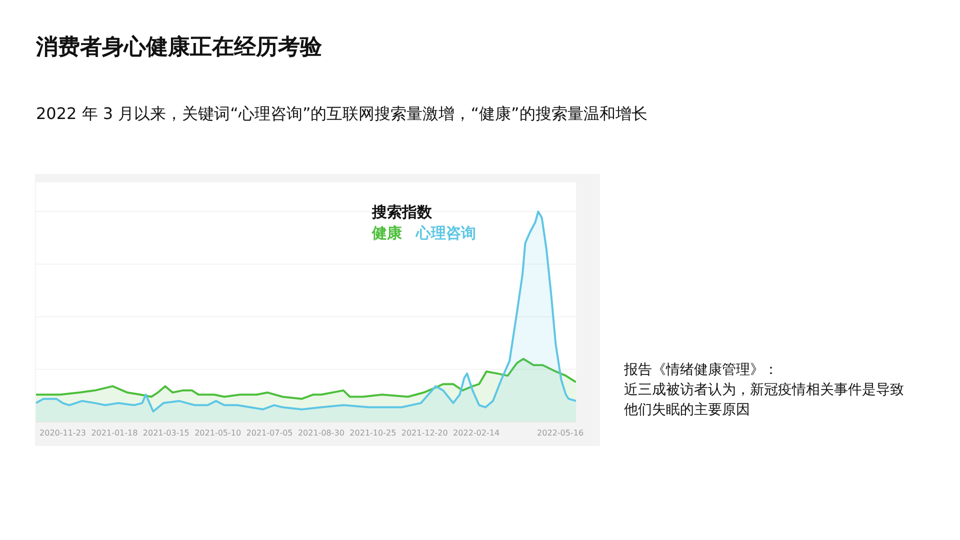 The height and width of the screenshot is (540, 960). What do you see at coordinates (446, 233) in the screenshot?
I see `text: 心理咨询` at bounding box center [446, 233].